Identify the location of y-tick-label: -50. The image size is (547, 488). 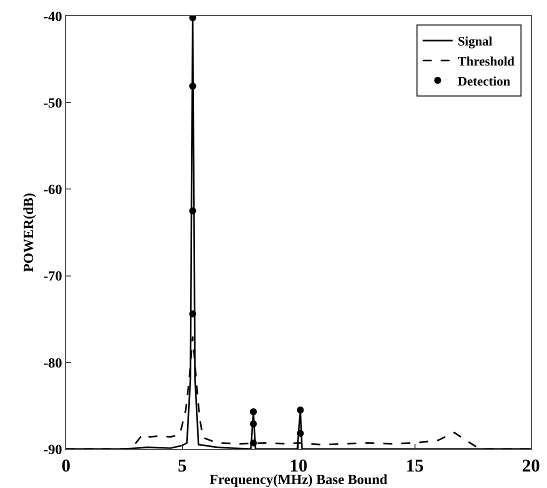
(53, 104).